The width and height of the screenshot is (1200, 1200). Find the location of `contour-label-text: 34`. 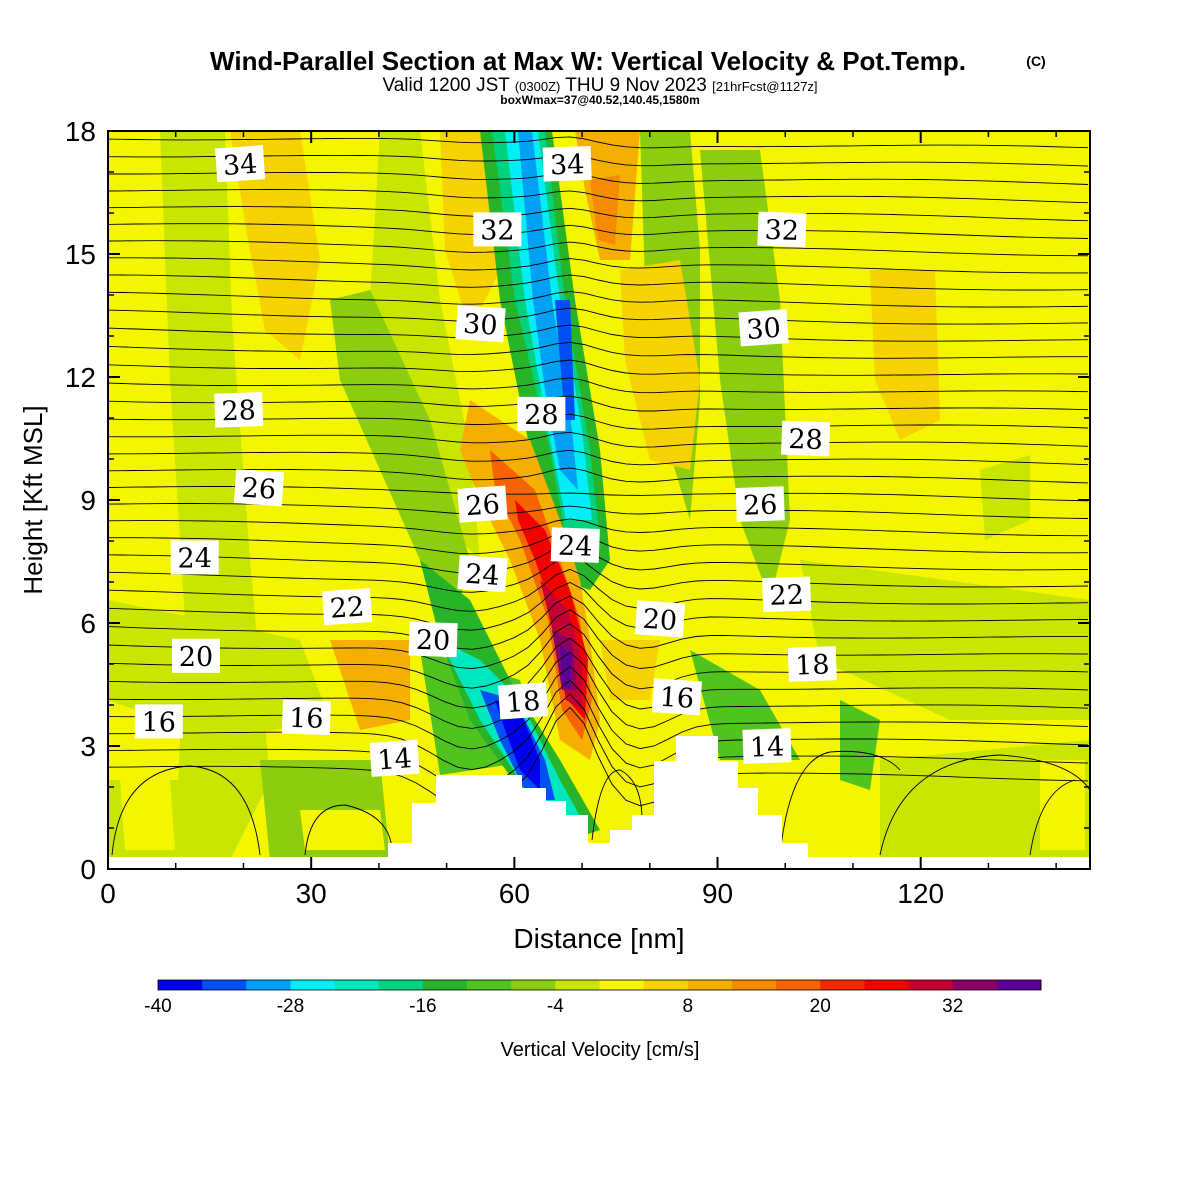

contour-label-text: 34 is located at coordinates (240, 165).